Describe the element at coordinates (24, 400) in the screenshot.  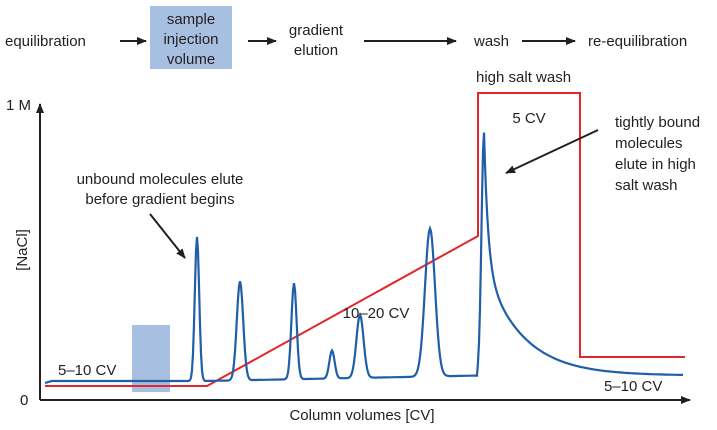
I see `y-zero-label: 0` at that location.